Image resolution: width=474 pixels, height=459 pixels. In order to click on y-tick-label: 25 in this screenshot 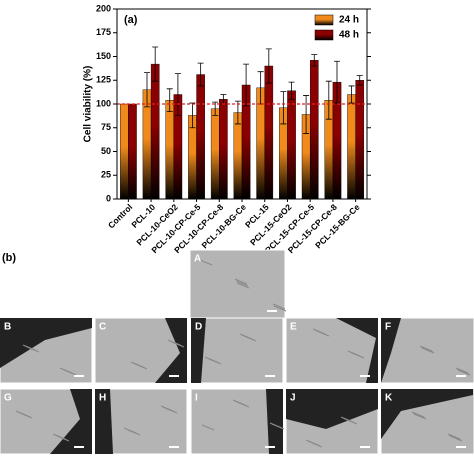, I will do `click(106, 175)`.